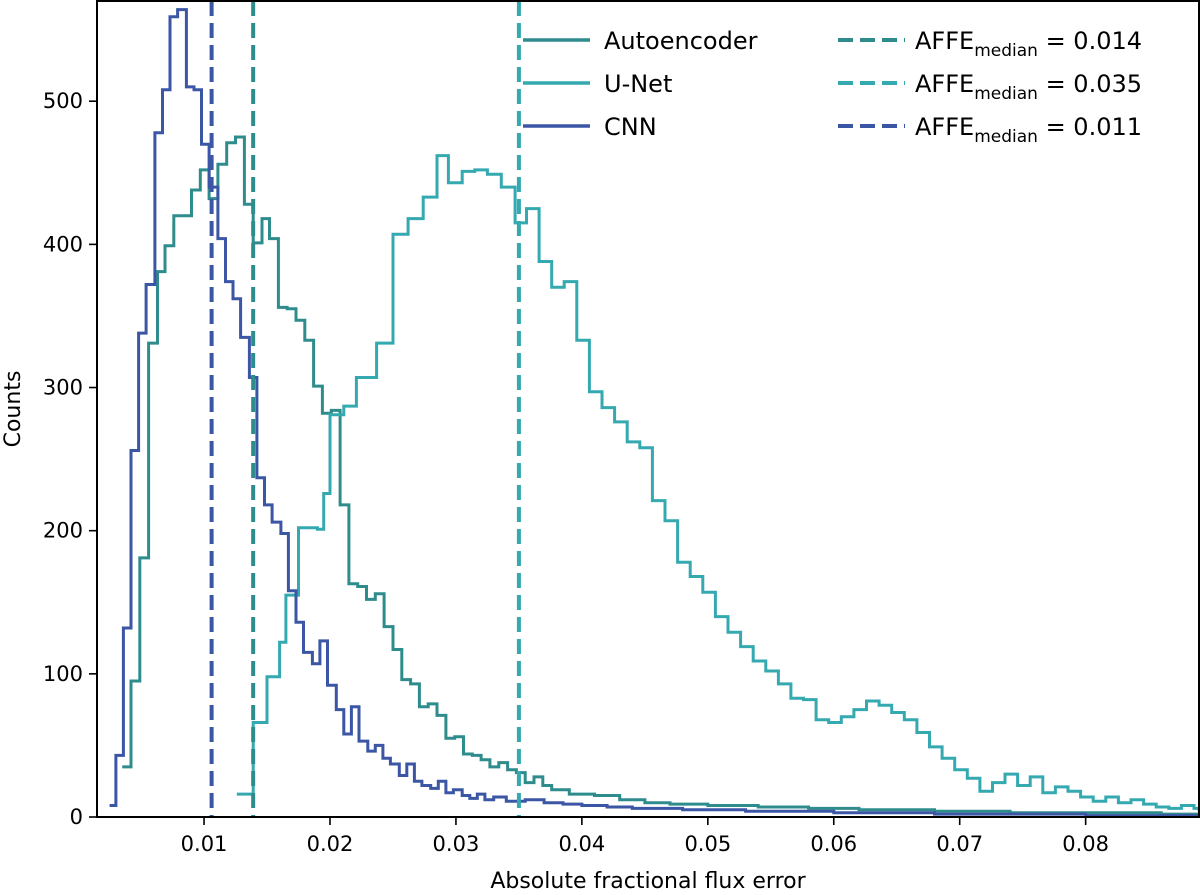 The width and height of the screenshot is (1200, 895). What do you see at coordinates (63, 101) in the screenshot?
I see `y-tick-label: 500` at bounding box center [63, 101].